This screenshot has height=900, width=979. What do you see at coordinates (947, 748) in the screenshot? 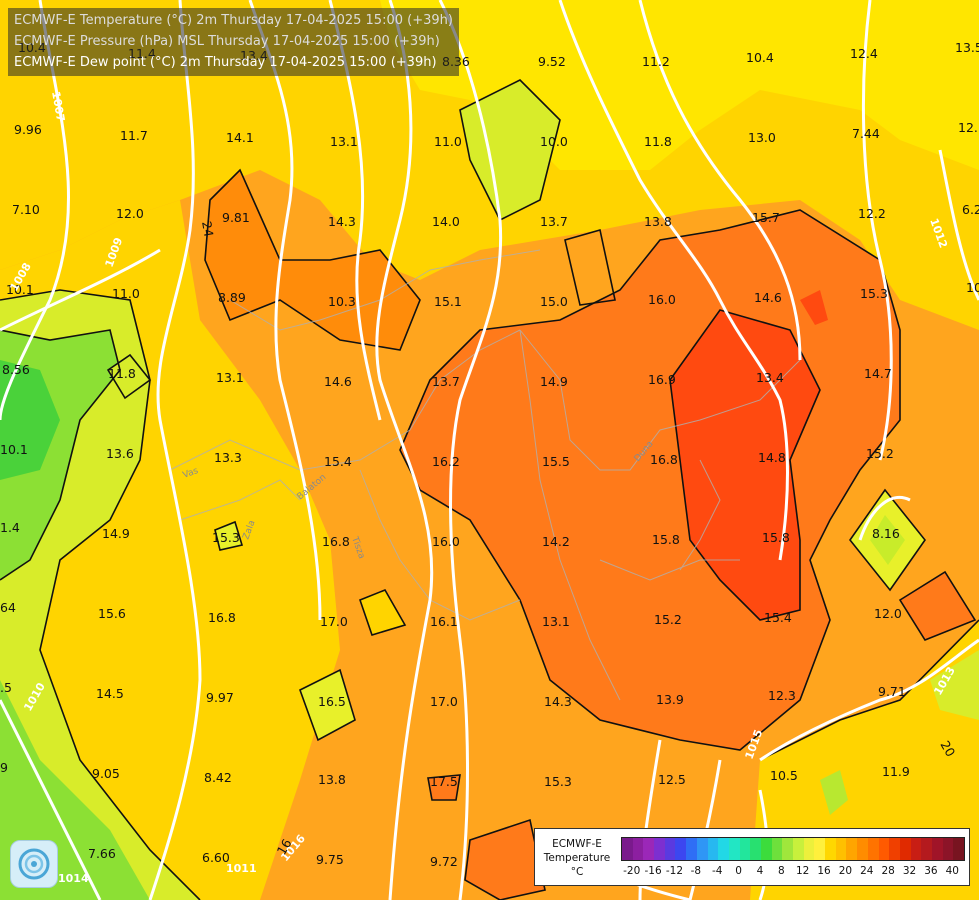
I see `isotherm-label: 20` at bounding box center [947, 748].